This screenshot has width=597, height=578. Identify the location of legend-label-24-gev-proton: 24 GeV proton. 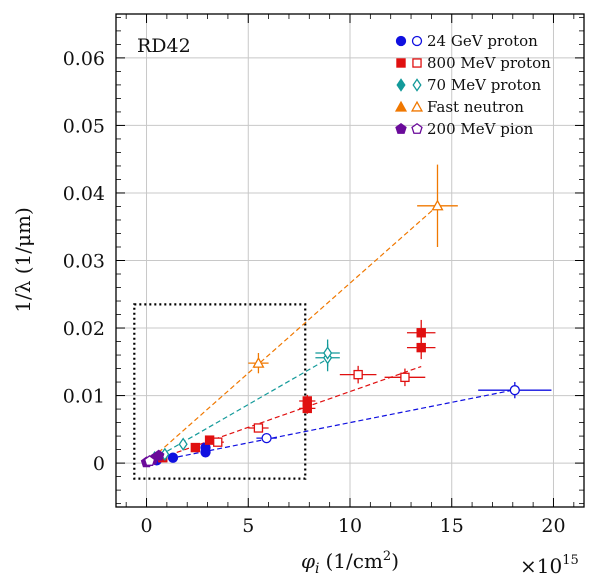
(482, 41).